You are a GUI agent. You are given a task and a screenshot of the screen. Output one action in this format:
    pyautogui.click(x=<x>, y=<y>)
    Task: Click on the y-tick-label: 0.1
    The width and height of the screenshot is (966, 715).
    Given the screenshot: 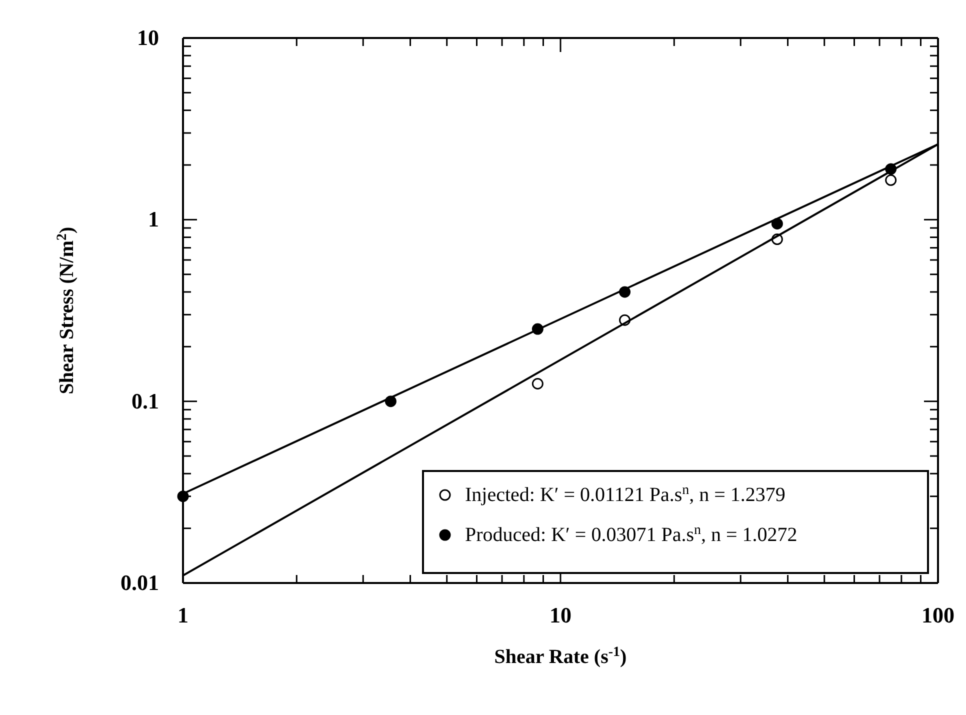 What is the action you would take?
    pyautogui.click(x=145, y=401)
    